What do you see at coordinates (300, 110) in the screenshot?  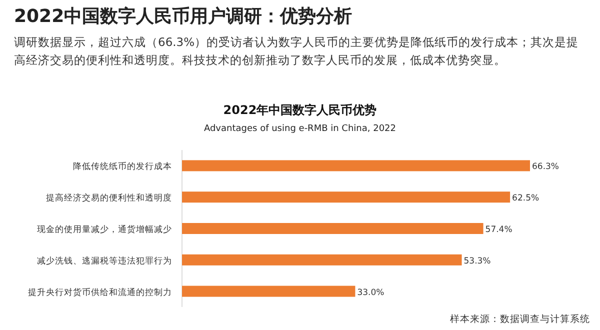 I see `chart-title: 2022年中国数字人民币优势` at bounding box center [300, 110].